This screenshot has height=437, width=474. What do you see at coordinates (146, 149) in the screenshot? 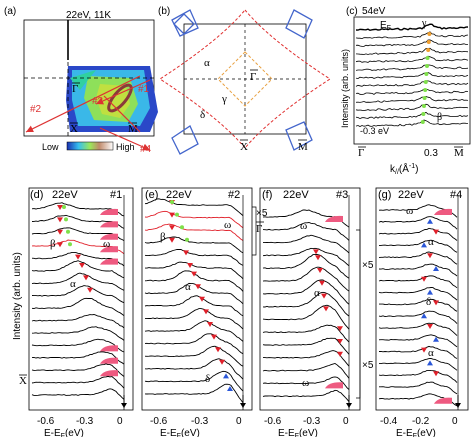
I see `cut-4-label: #4` at bounding box center [146, 149].